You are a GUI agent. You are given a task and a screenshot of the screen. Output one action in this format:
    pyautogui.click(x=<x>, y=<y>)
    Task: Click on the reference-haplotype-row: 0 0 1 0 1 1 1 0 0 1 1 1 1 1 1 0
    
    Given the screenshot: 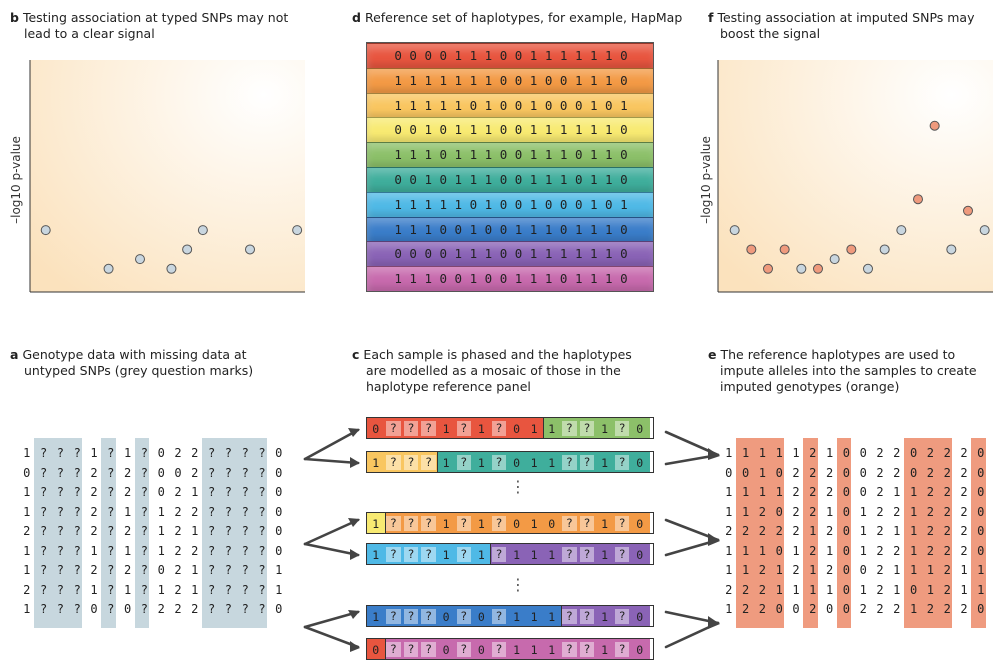 What is the action you would take?
    pyautogui.click(x=510, y=130)
    